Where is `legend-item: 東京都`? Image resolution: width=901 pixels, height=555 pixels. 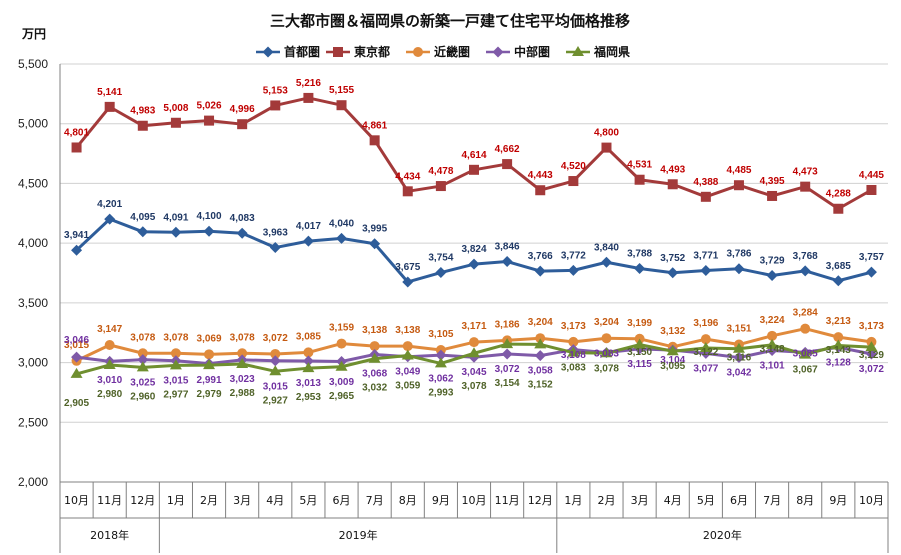 legend-item: 東京都 is located at coordinates (358, 51).